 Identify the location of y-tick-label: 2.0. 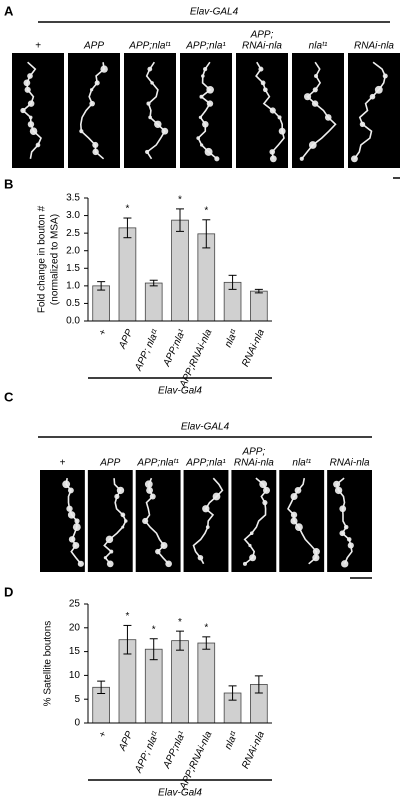
(73, 250).